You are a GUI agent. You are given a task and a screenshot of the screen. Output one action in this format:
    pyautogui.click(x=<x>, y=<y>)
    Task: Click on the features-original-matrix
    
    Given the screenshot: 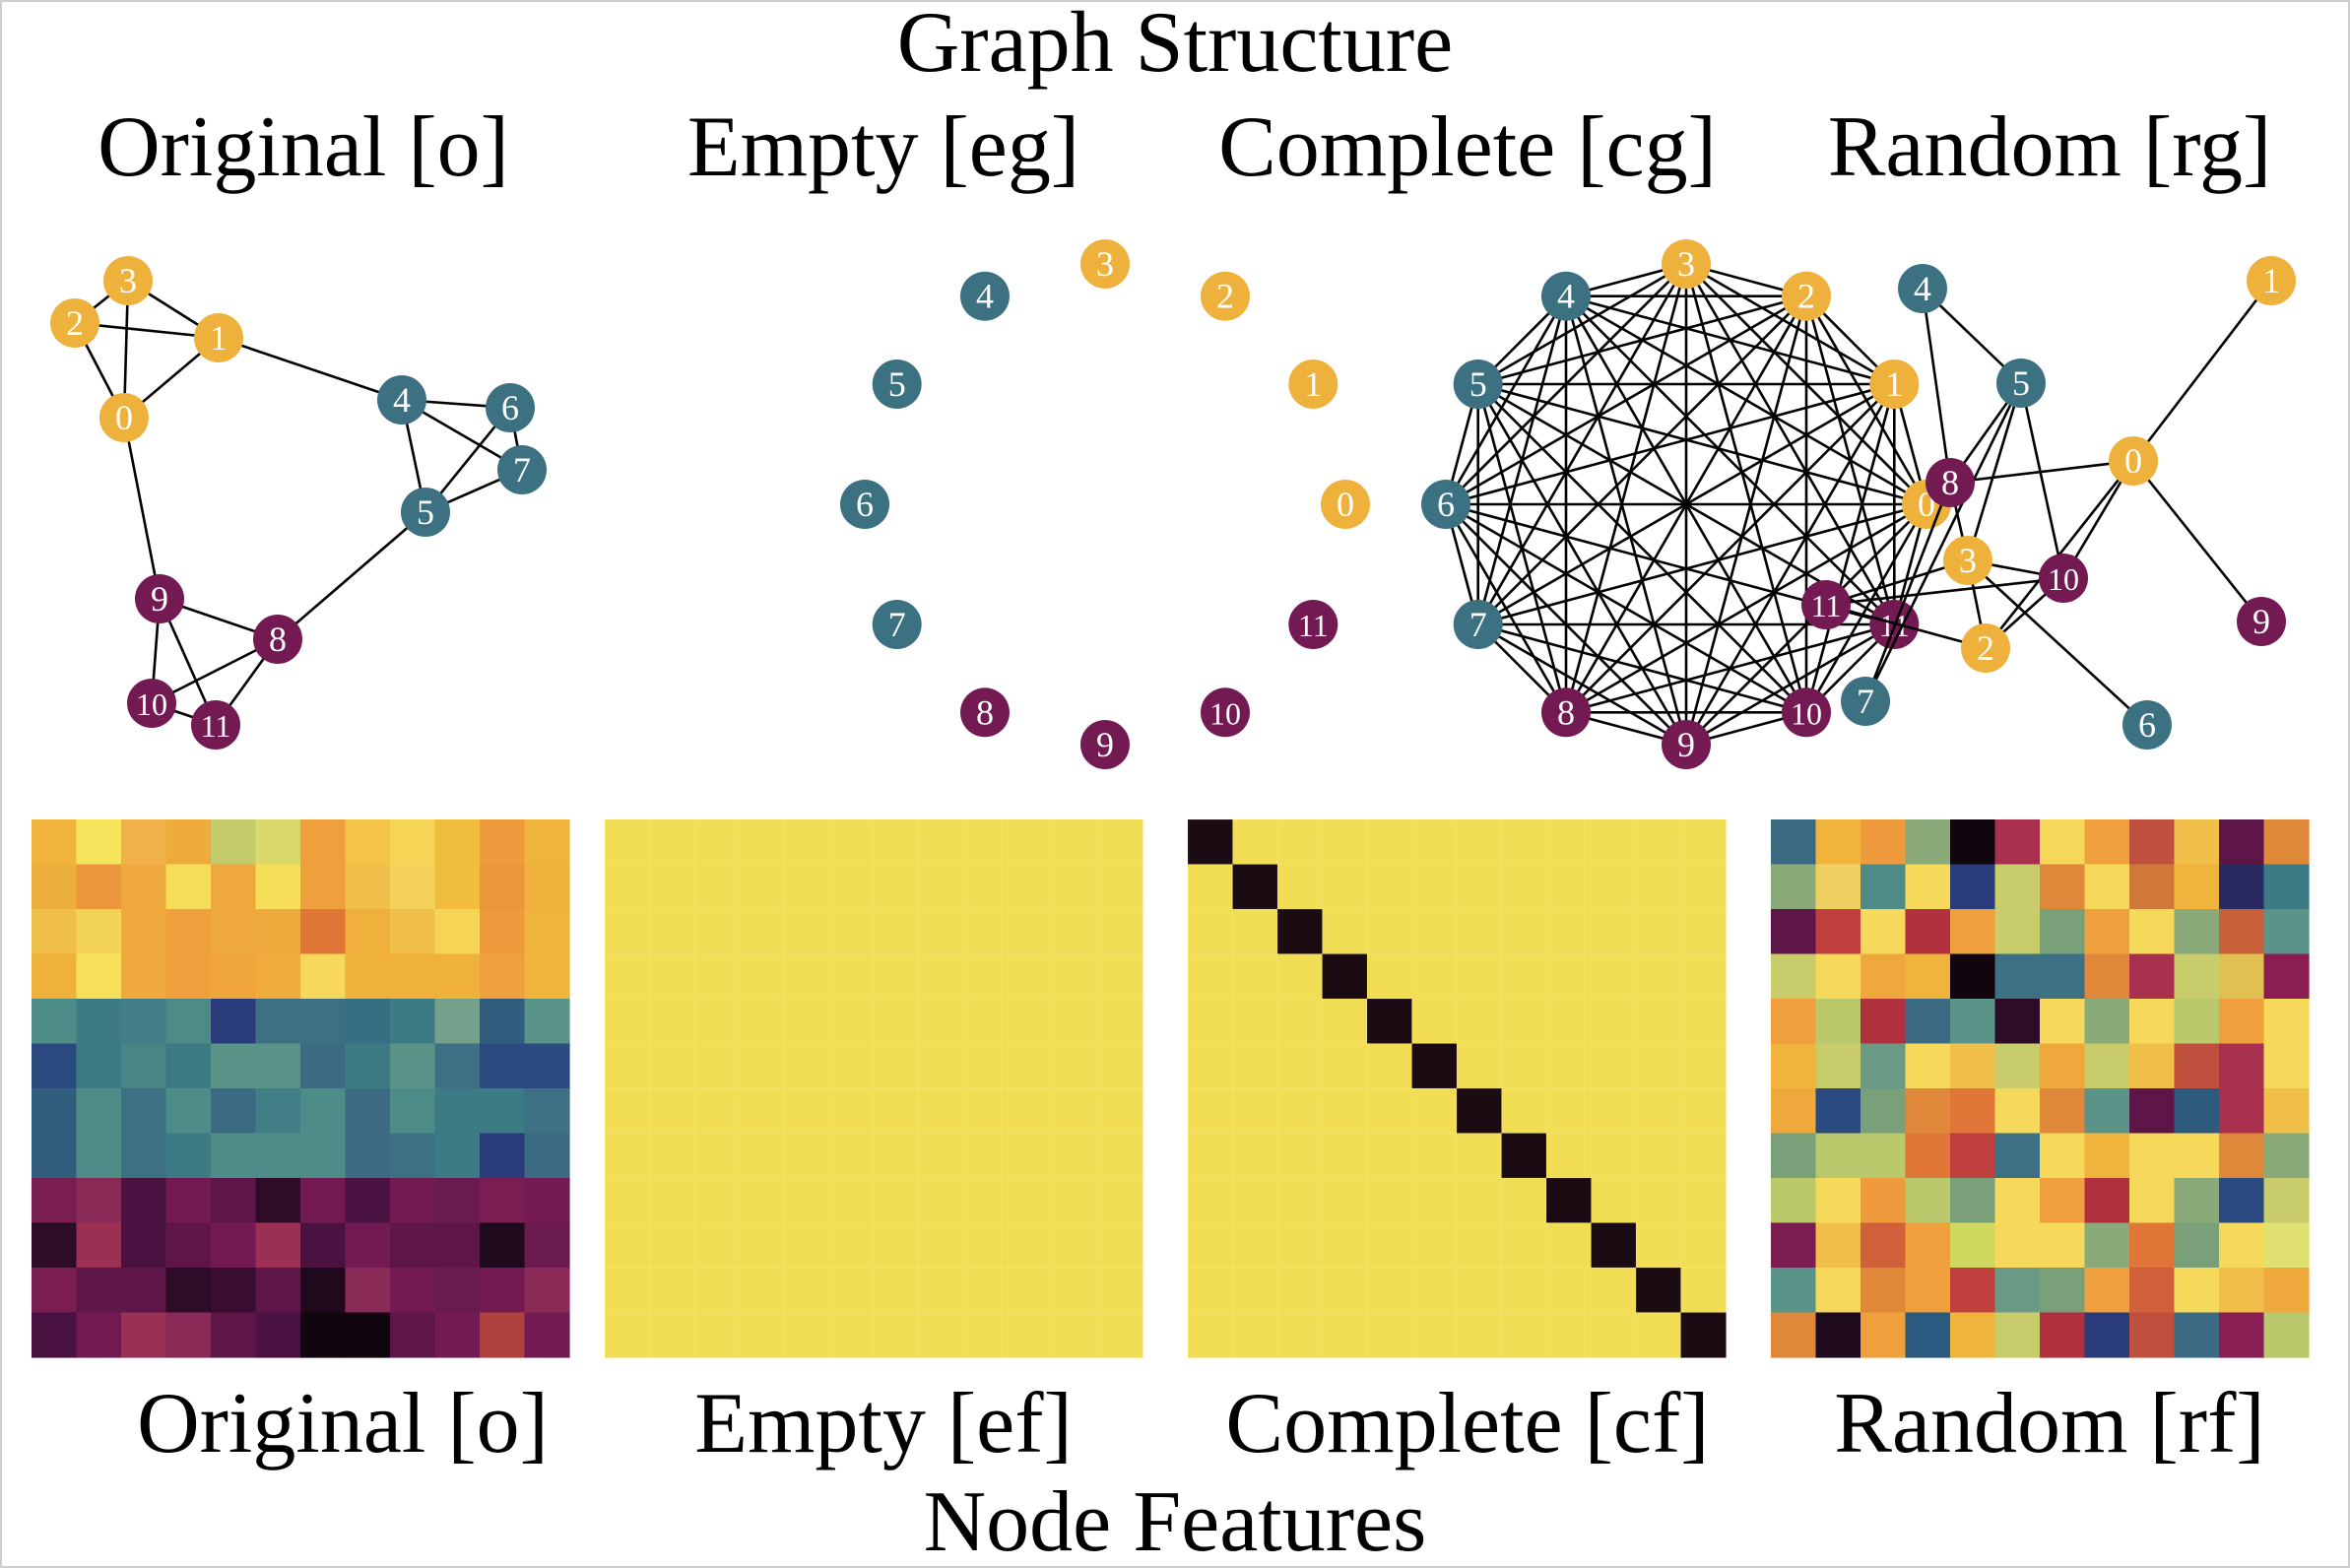 What is the action you would take?
    pyautogui.click(x=301, y=1089)
    